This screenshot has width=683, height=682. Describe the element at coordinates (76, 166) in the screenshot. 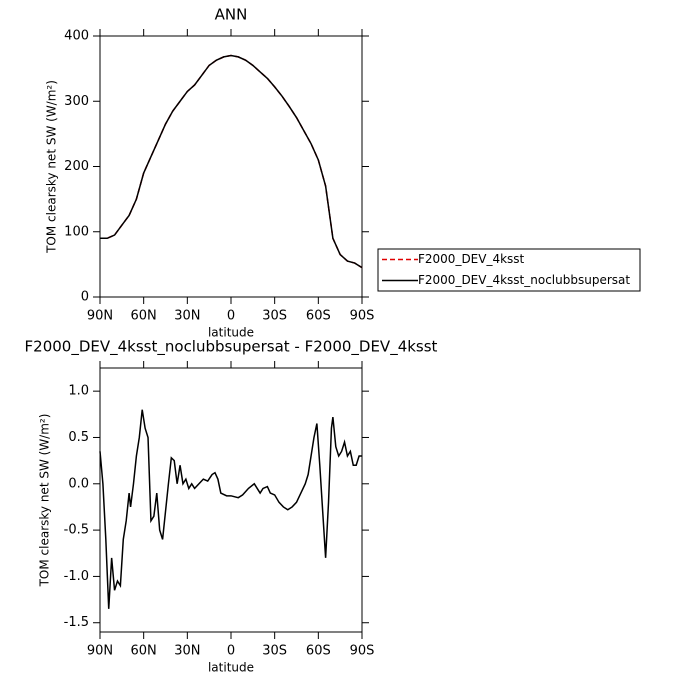

I see `y-tick-label: 200` at that location.